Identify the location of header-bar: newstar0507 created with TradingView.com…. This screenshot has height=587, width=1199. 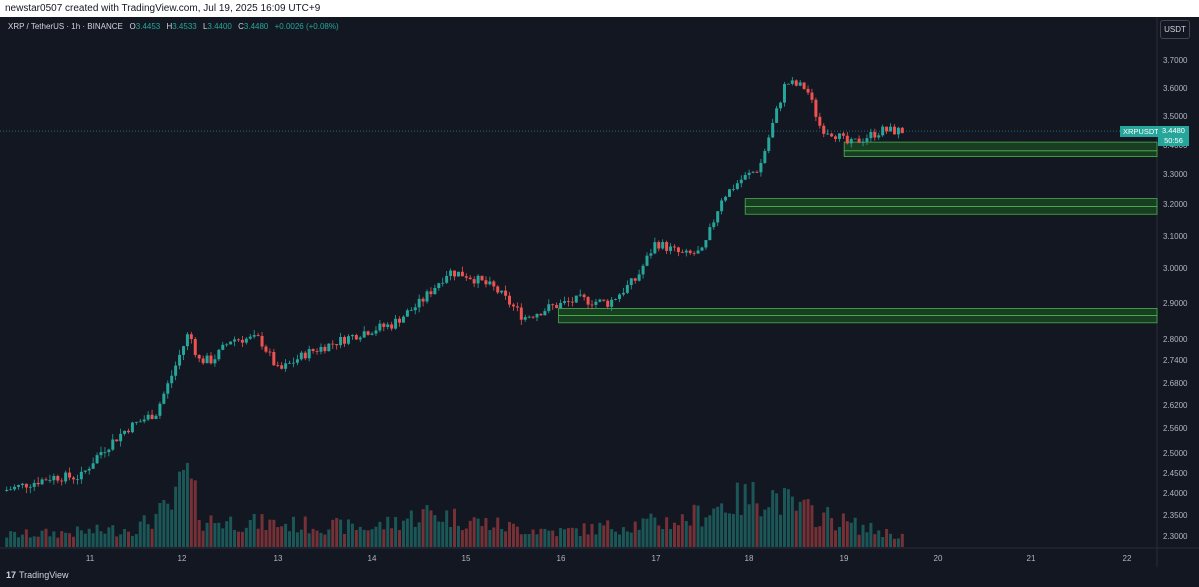
(599, 8).